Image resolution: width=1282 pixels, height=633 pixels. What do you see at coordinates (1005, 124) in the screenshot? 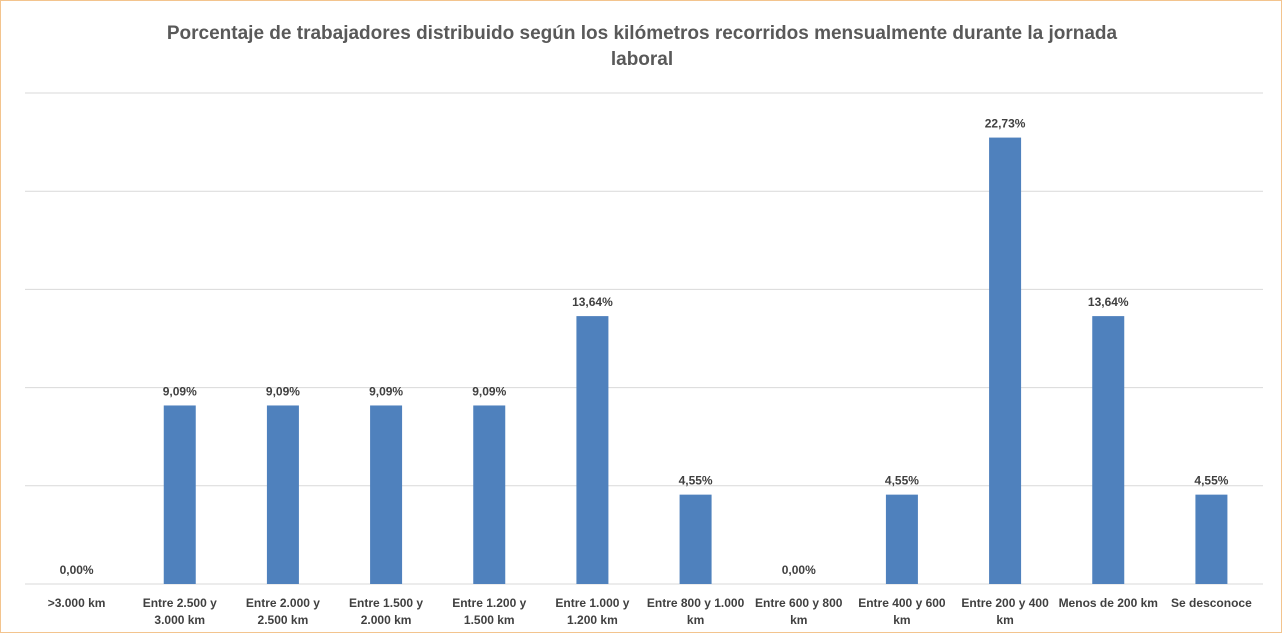
I see `data-label: 22,73%` at bounding box center [1005, 124].